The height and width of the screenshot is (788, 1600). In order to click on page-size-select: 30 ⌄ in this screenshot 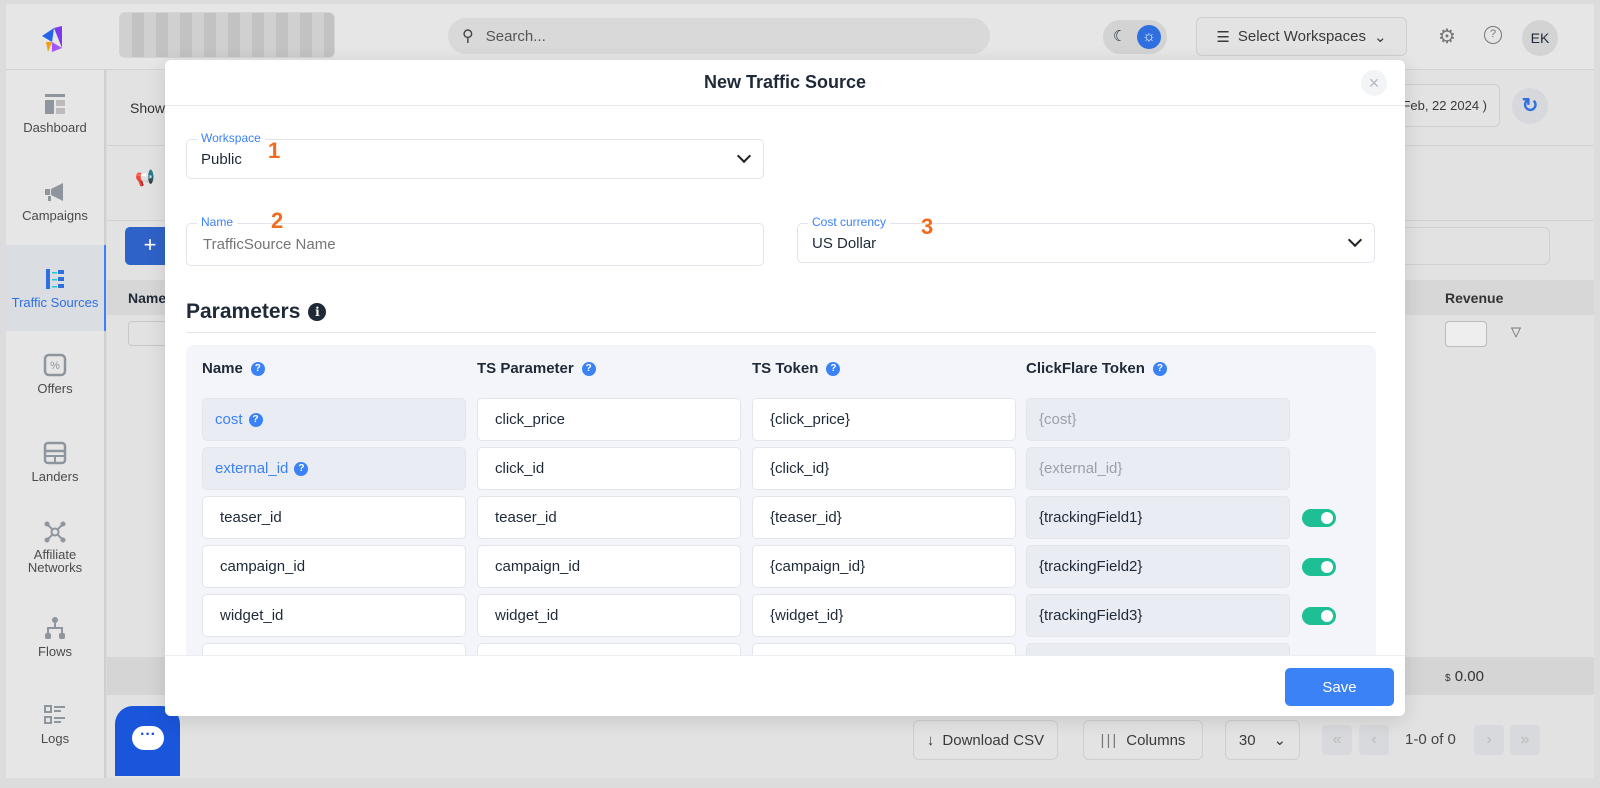, I will do `click(1262, 740)`.